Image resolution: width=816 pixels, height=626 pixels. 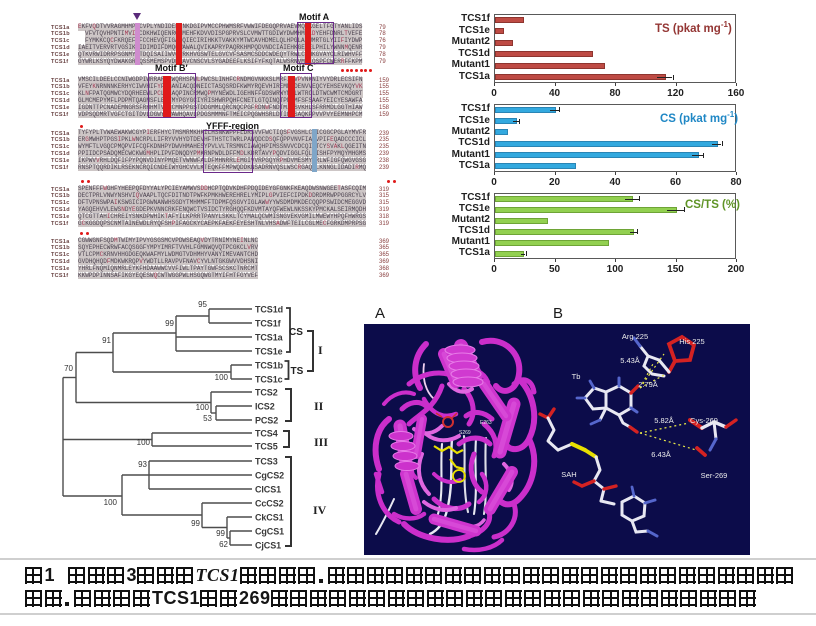 I want to click on svg-text: 5.82Å, so click(x=664, y=420).